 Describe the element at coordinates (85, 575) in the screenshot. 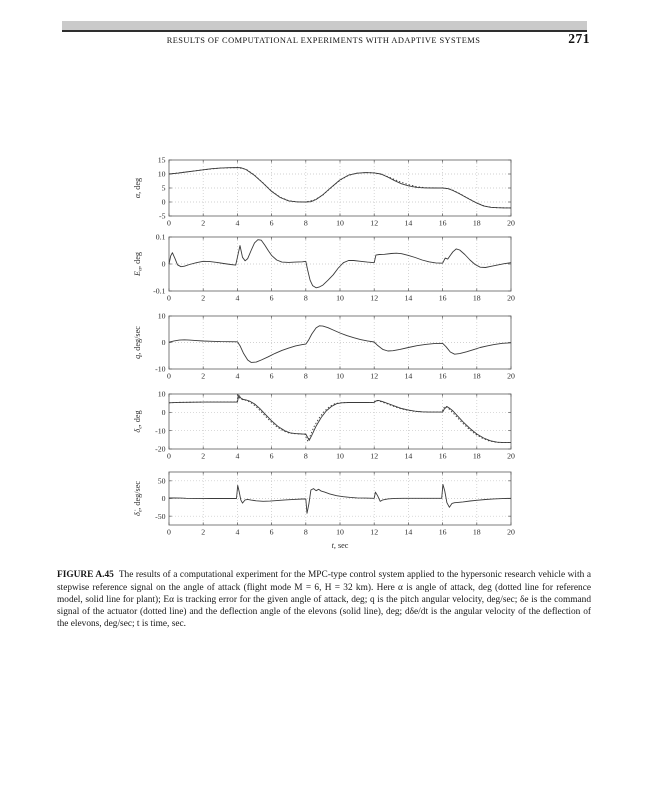

I see `caption-label: FIGURE A.45` at that location.